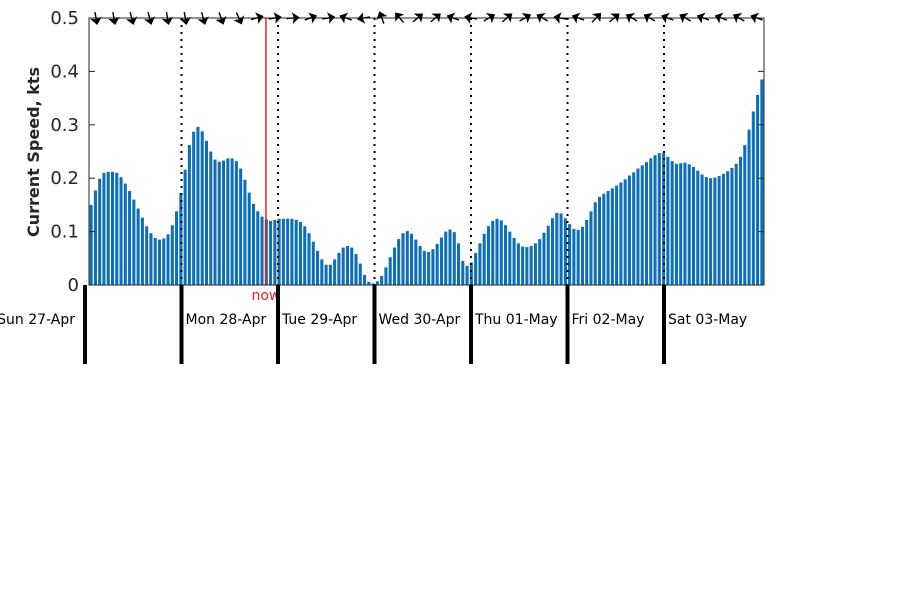 Image resolution: width=900 pixels, height=600 pixels. I want to click on y-tick-label: 0.1, so click(64, 232).